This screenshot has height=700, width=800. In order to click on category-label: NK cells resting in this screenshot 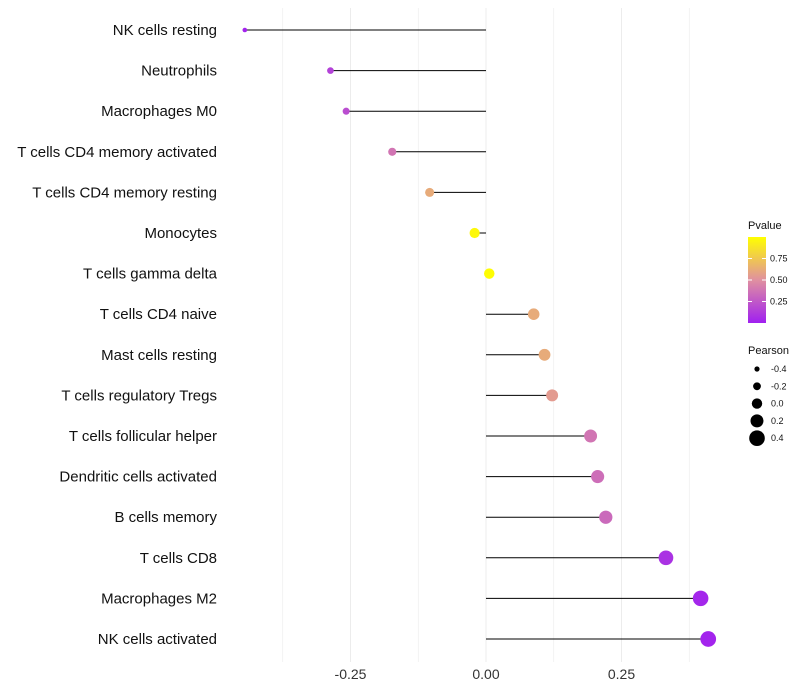, I will do `click(165, 30)`.